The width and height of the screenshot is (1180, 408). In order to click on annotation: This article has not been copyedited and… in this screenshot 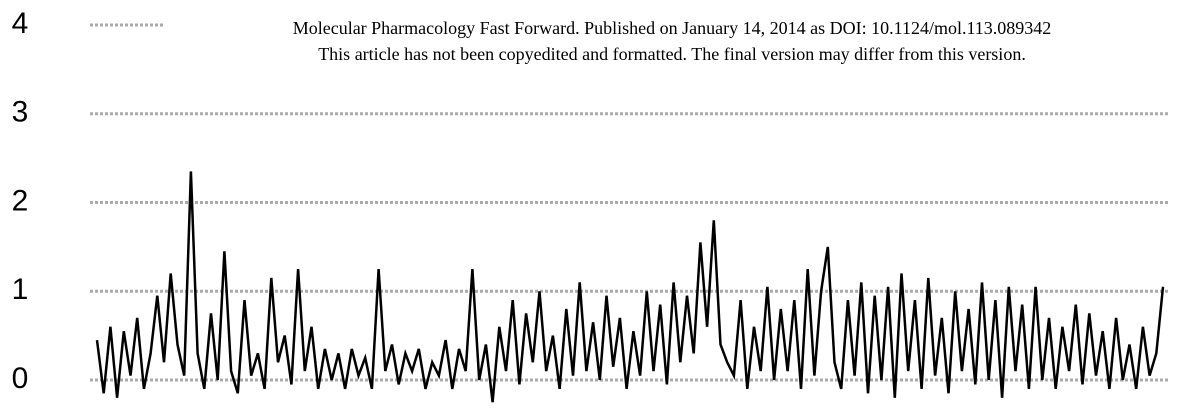, I will do `click(672, 54)`.